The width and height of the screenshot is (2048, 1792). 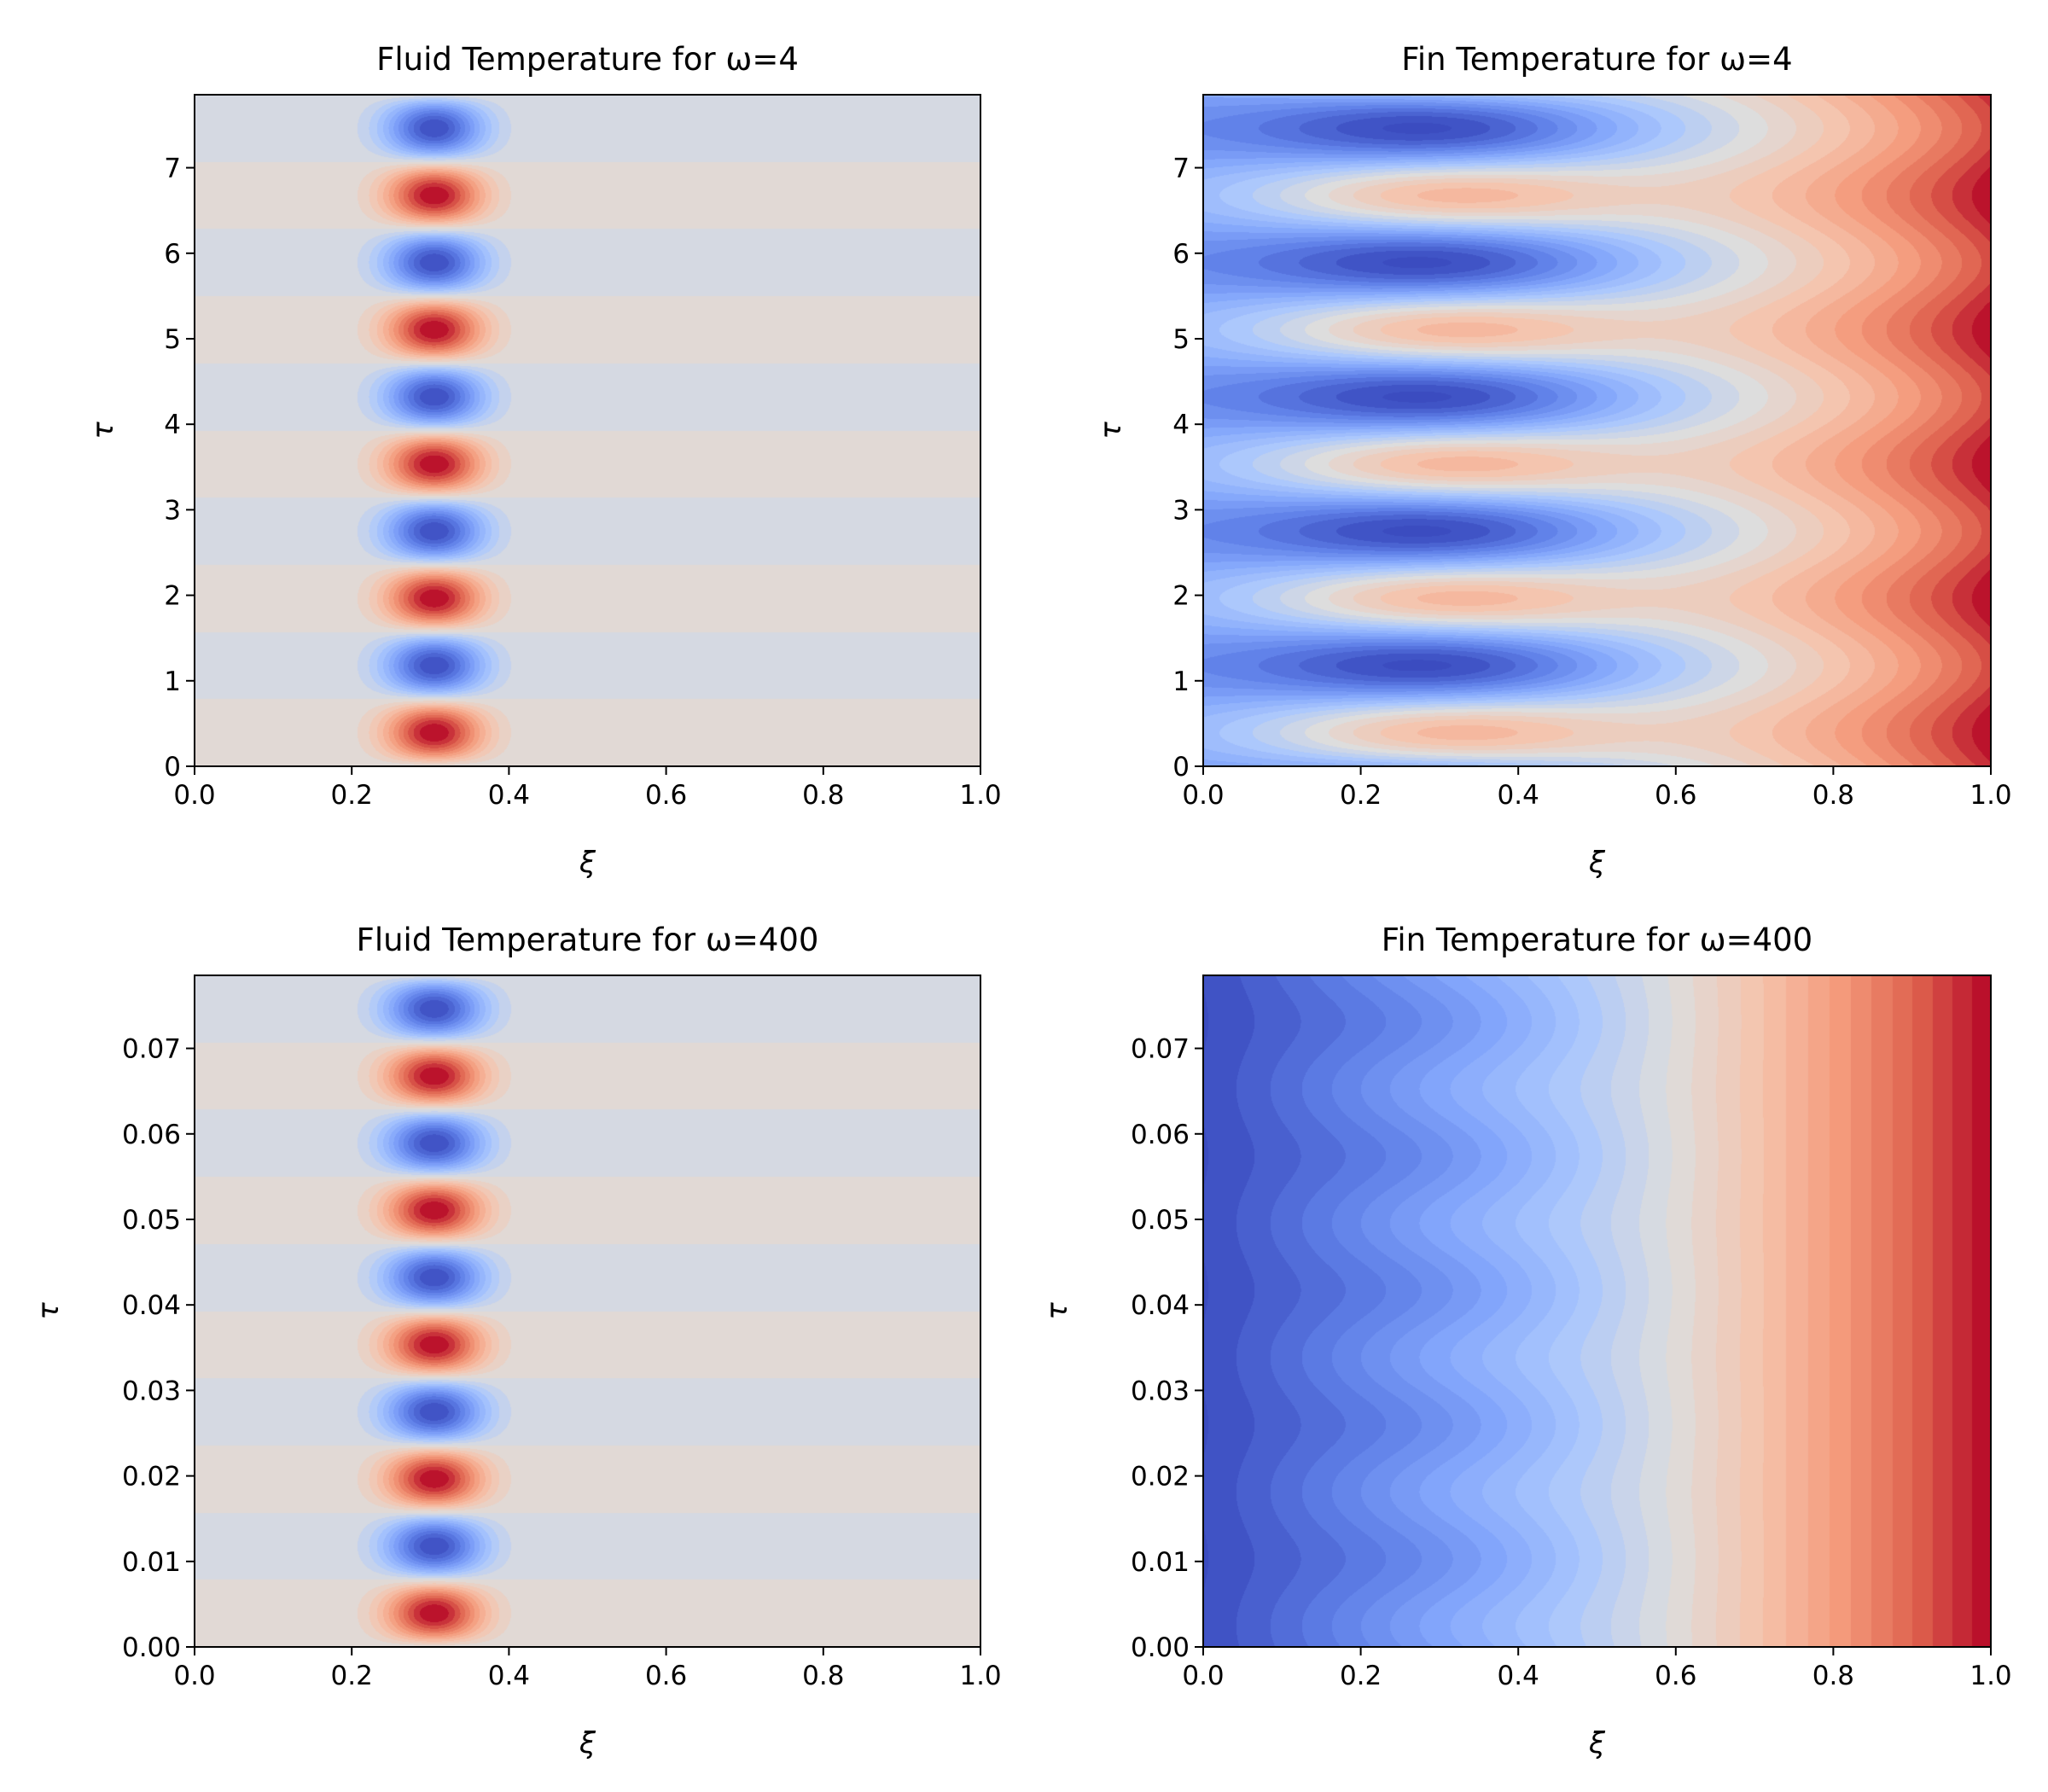 What do you see at coordinates (1597, 940) in the screenshot?
I see `chart-title: Fin Temperature for ω=400` at bounding box center [1597, 940].